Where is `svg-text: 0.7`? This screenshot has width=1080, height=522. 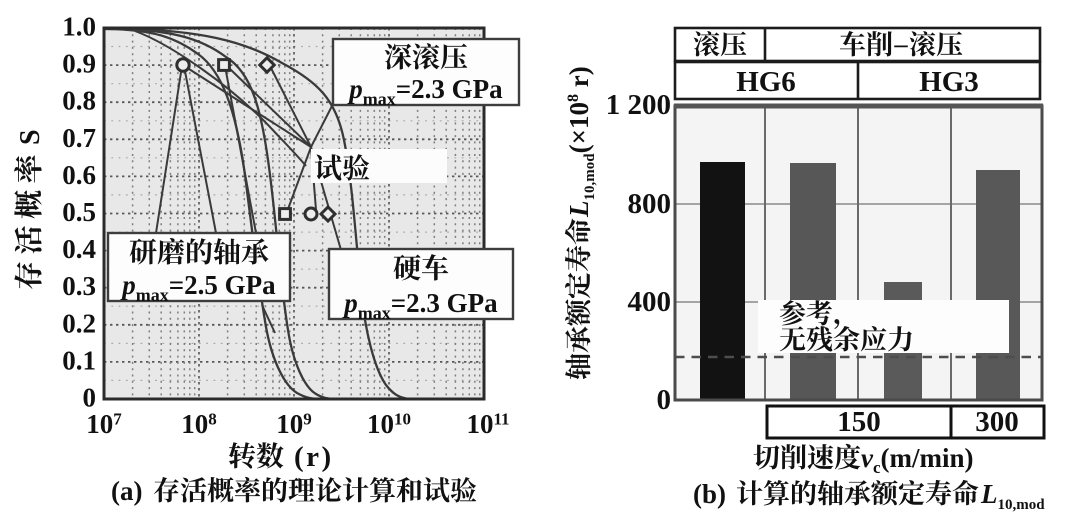 svg-text: 0.7 is located at coordinates (79, 138).